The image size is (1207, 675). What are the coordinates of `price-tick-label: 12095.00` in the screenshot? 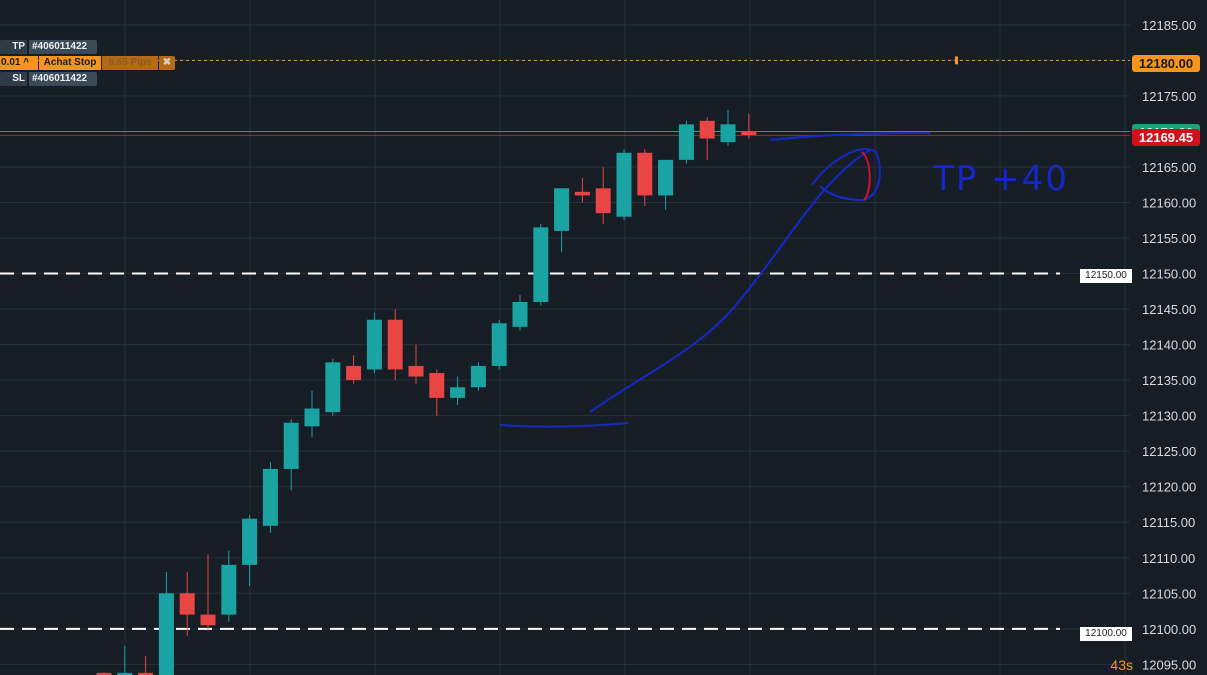 It's located at (1169, 664).